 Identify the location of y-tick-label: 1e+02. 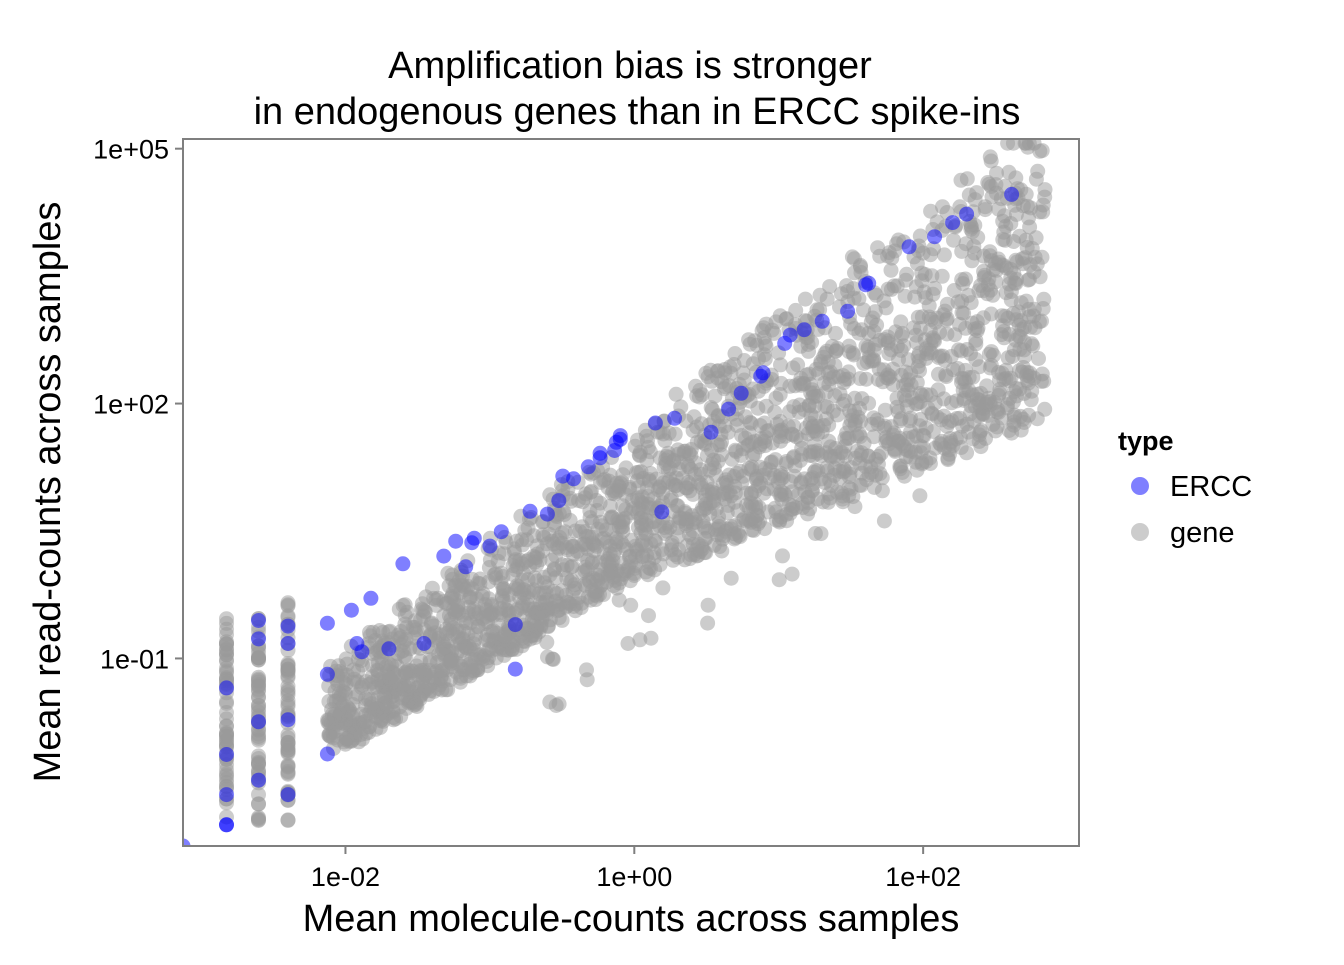
(131, 405).